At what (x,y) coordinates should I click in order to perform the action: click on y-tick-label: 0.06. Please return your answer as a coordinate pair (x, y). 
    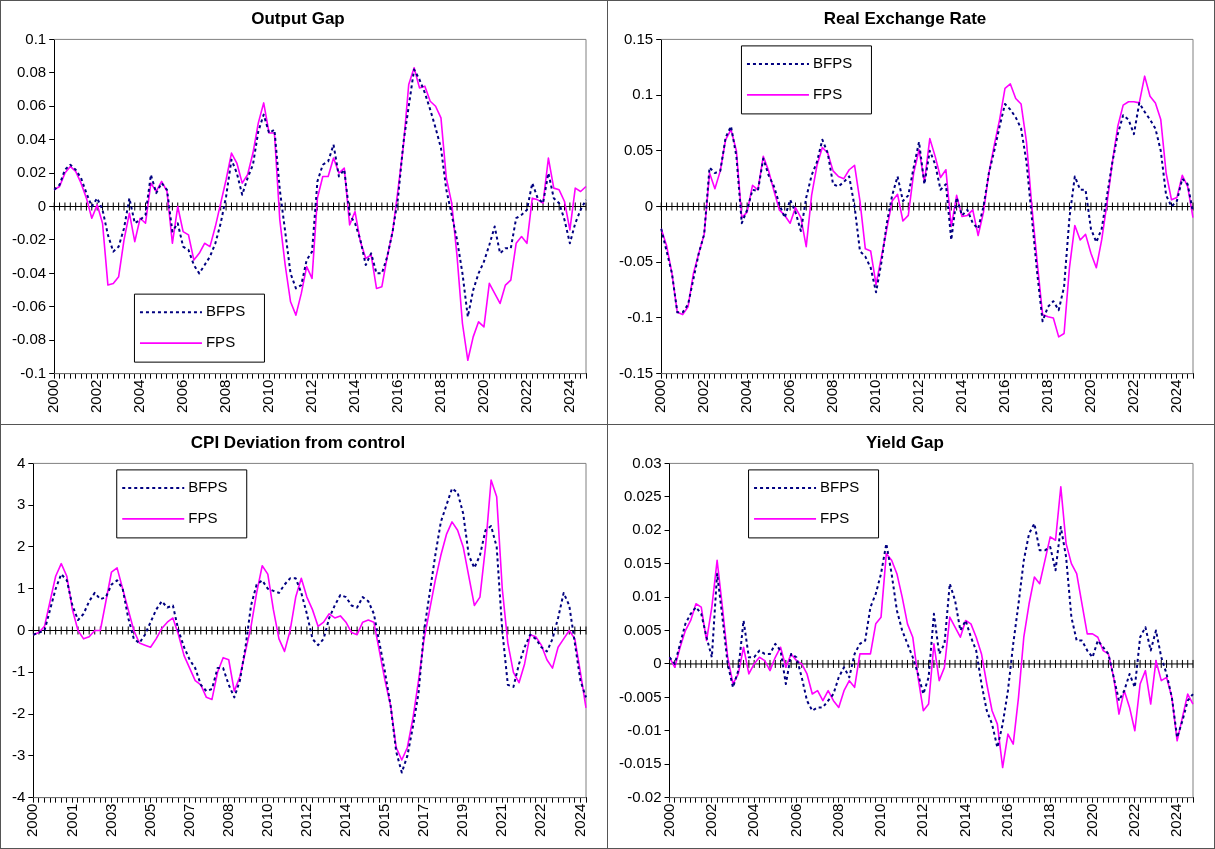
    Looking at the image, I should click on (31, 105).